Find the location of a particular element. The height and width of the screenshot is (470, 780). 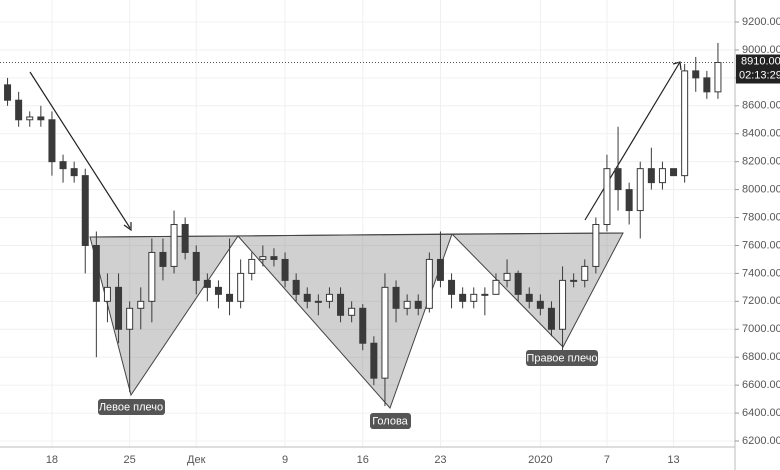

annotation: Голова is located at coordinates (390, 421).